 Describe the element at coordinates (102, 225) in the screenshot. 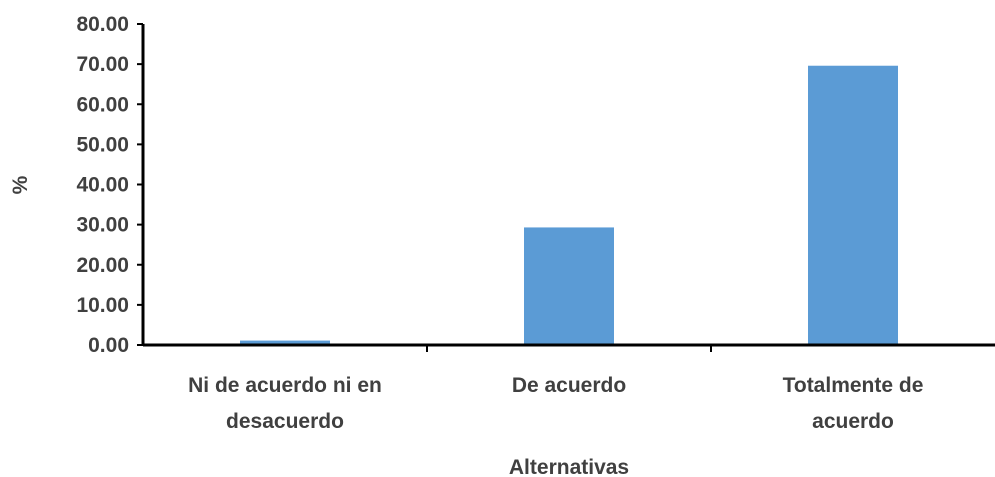

I see `y-tick-label: 30.00` at that location.